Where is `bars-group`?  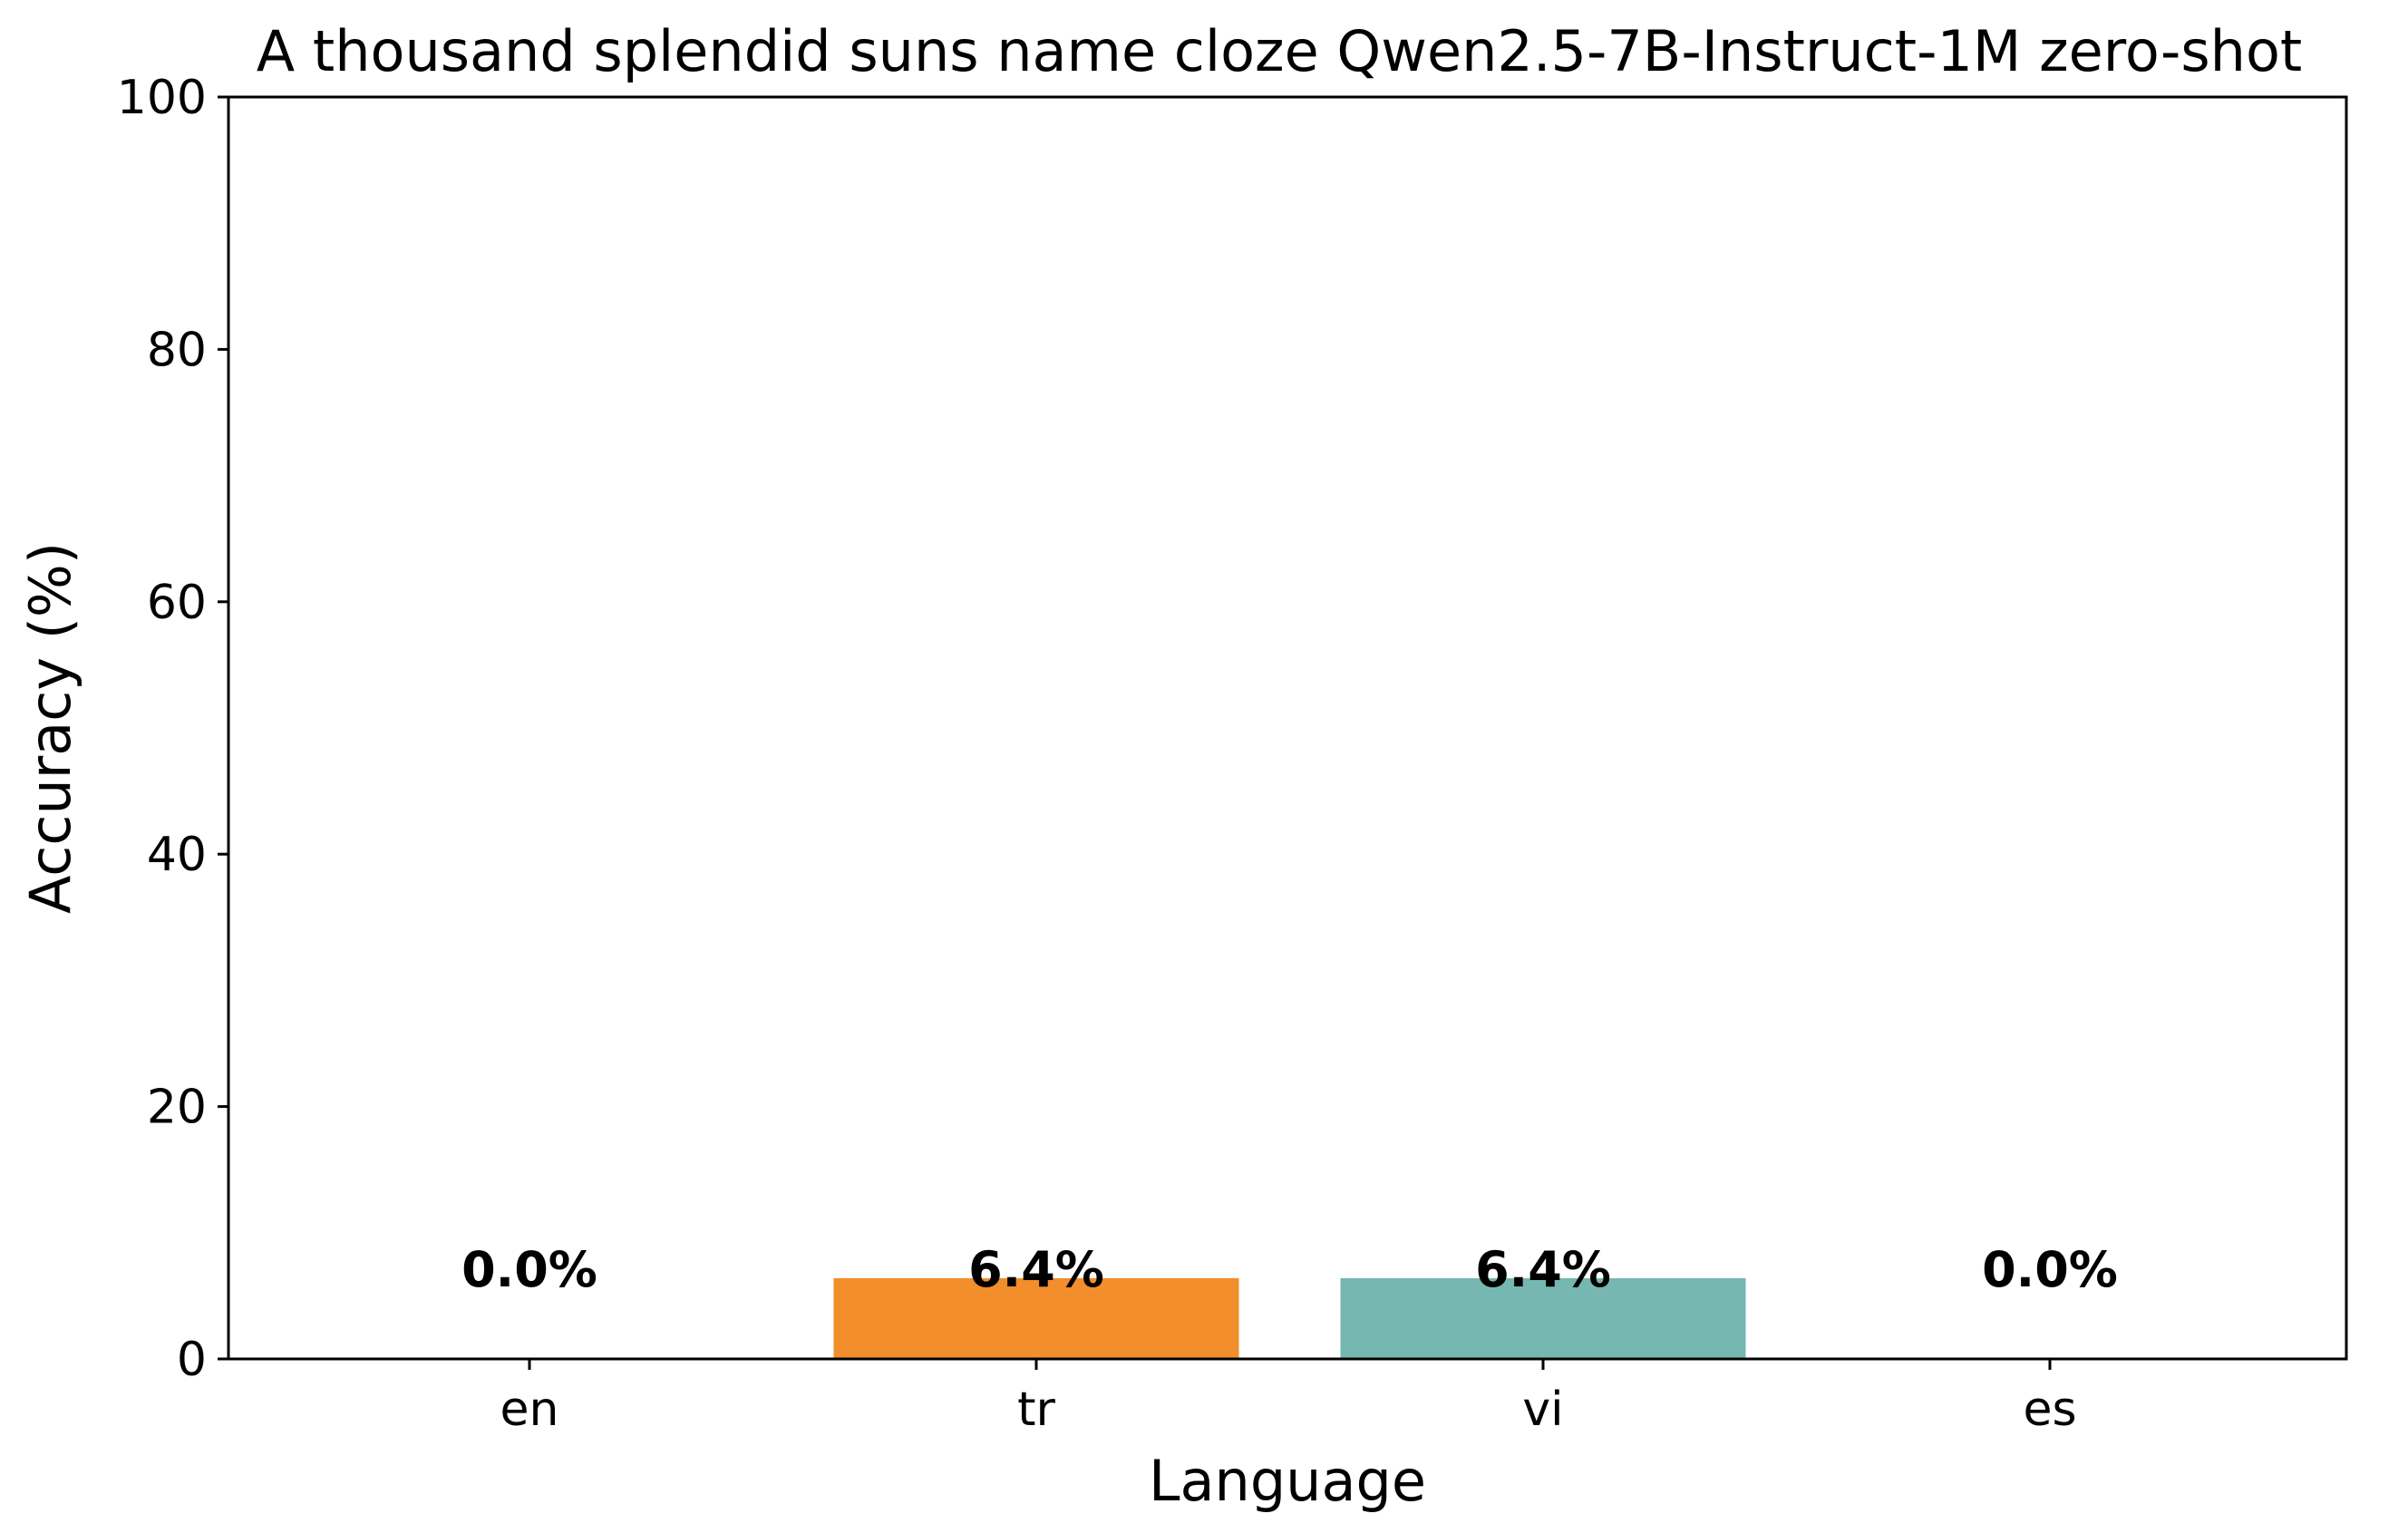
bars-group is located at coordinates (1289, 1318).